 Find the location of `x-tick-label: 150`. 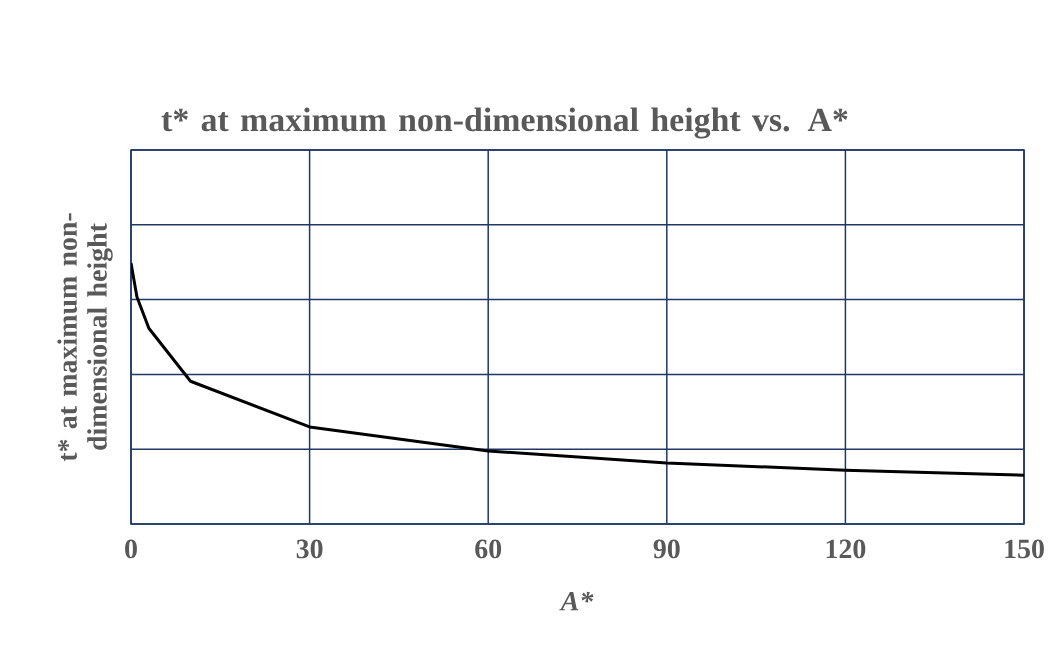

x-tick-label: 150 is located at coordinates (1024, 549).